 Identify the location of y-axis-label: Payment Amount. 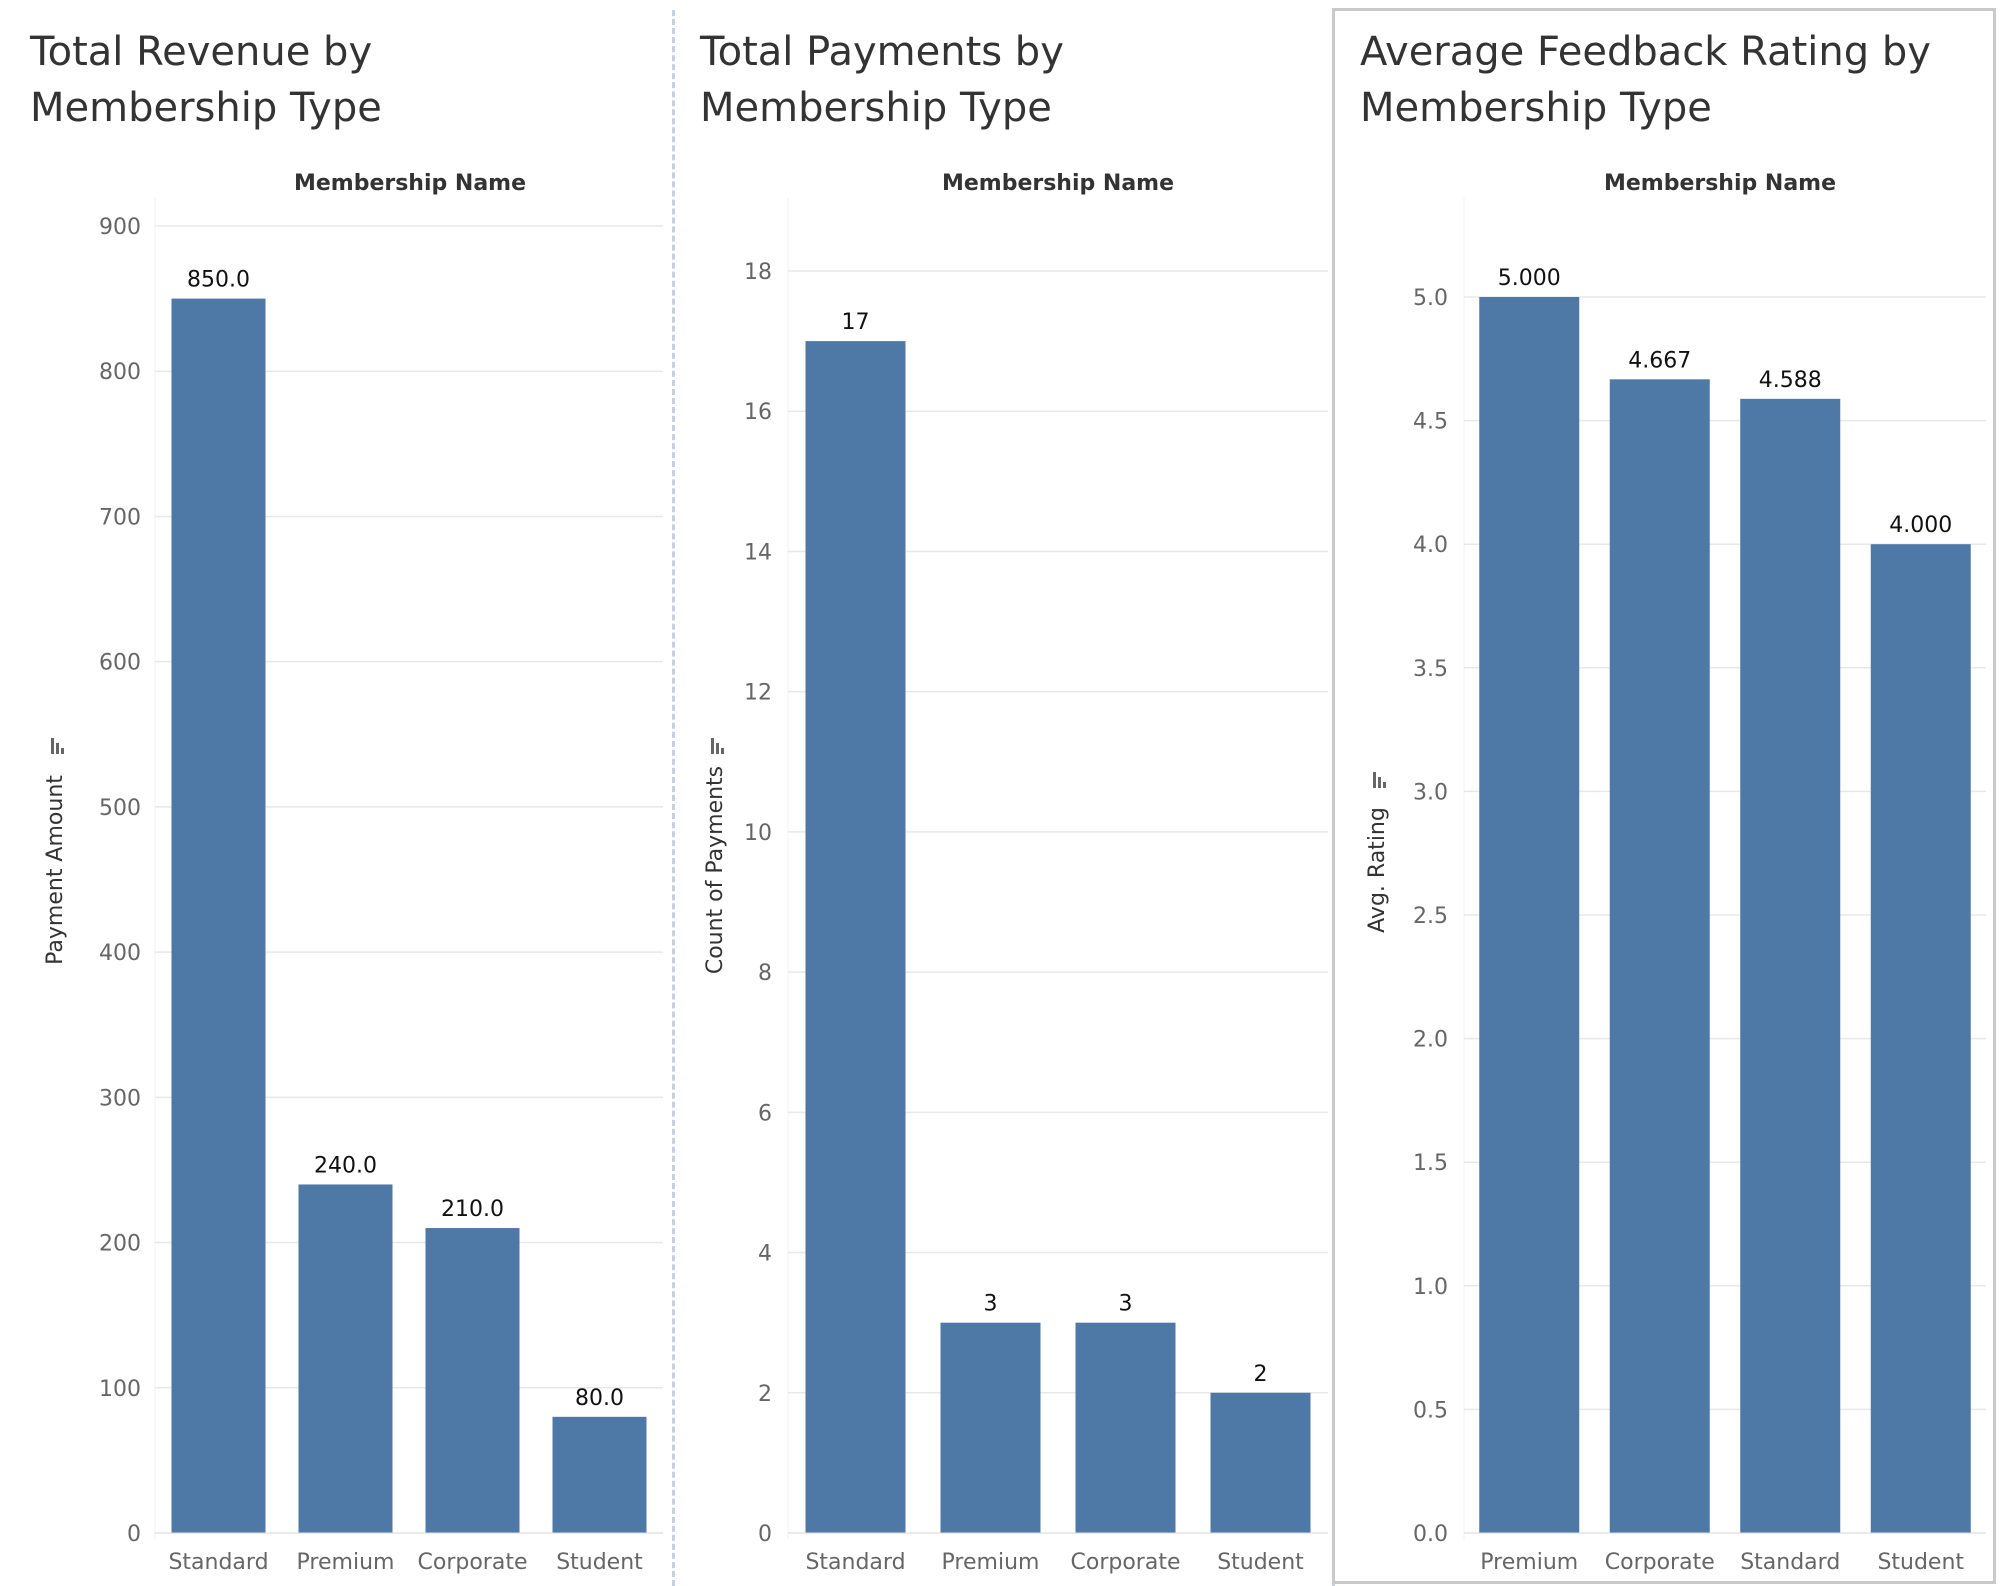
(55, 870).